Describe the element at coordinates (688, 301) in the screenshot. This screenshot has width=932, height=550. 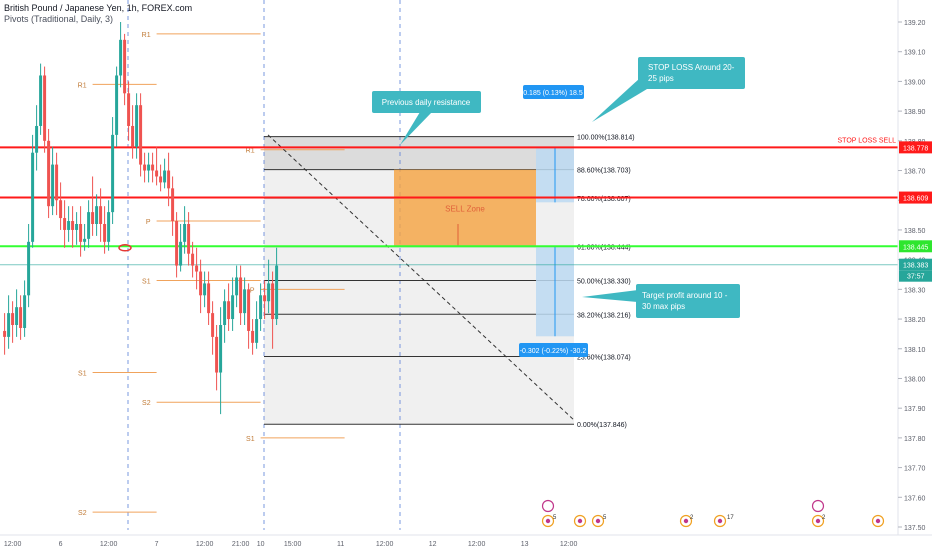
I see `callout-target-box` at that location.